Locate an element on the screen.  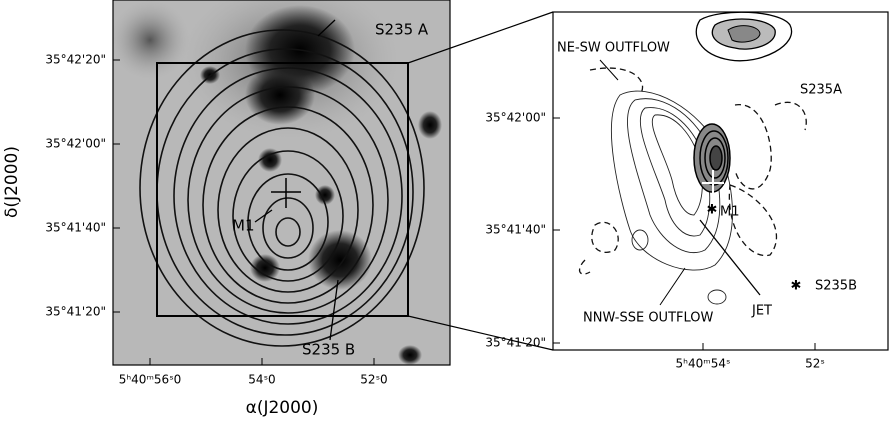
label: S235 B is located at coordinates (328, 350).